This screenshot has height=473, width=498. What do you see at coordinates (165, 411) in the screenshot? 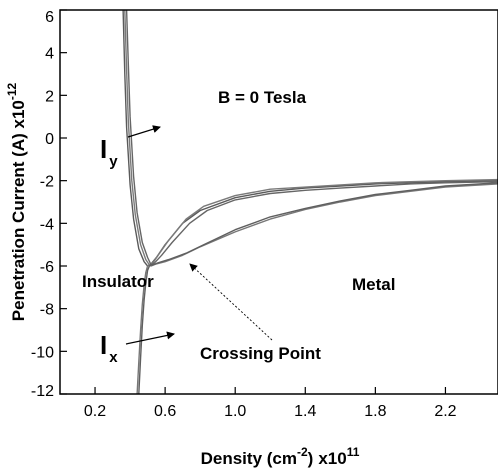
I see `x-tick-label-1: 0.6` at bounding box center [165, 411].